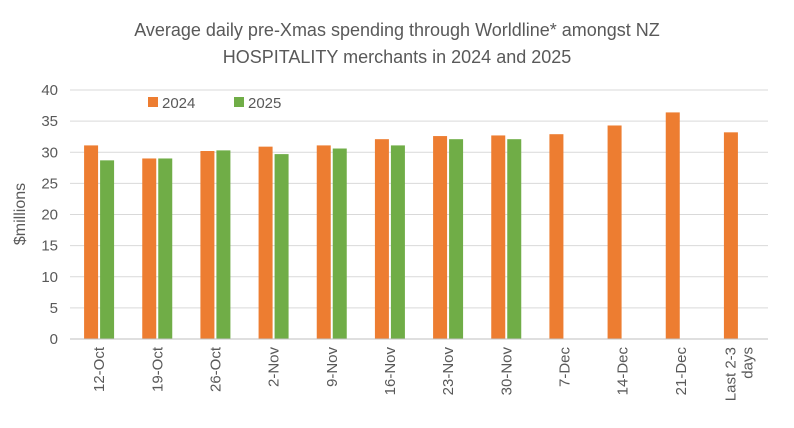 The image size is (794, 428). What do you see at coordinates (178, 103) in the screenshot?
I see `legend-label: 2024` at bounding box center [178, 103].